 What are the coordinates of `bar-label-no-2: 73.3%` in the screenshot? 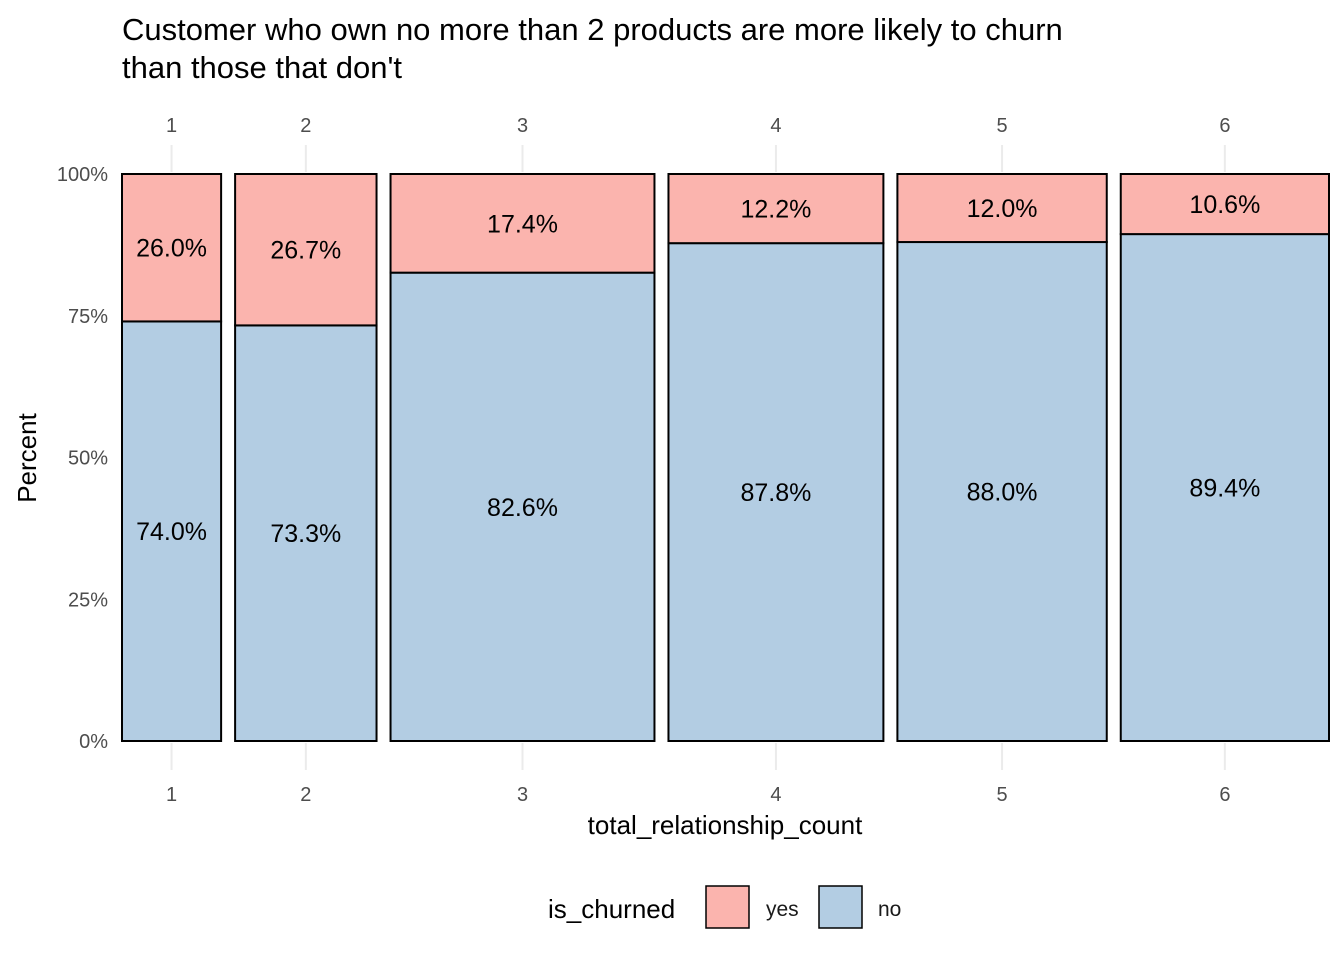 It's located at (305, 534).